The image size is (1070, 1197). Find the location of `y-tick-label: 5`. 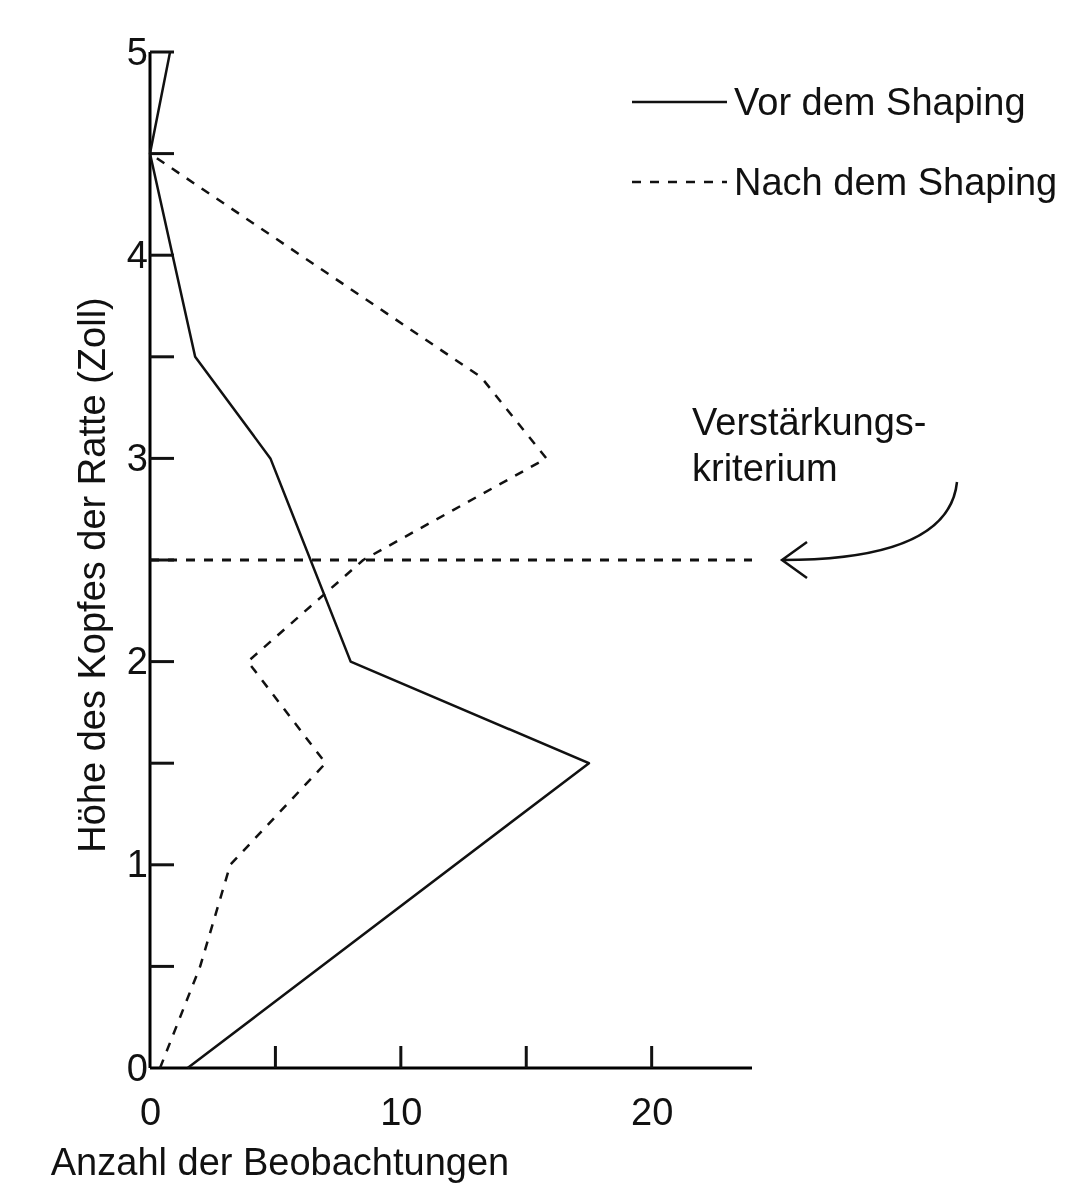

y-tick-label: 5 is located at coordinates (137, 51).